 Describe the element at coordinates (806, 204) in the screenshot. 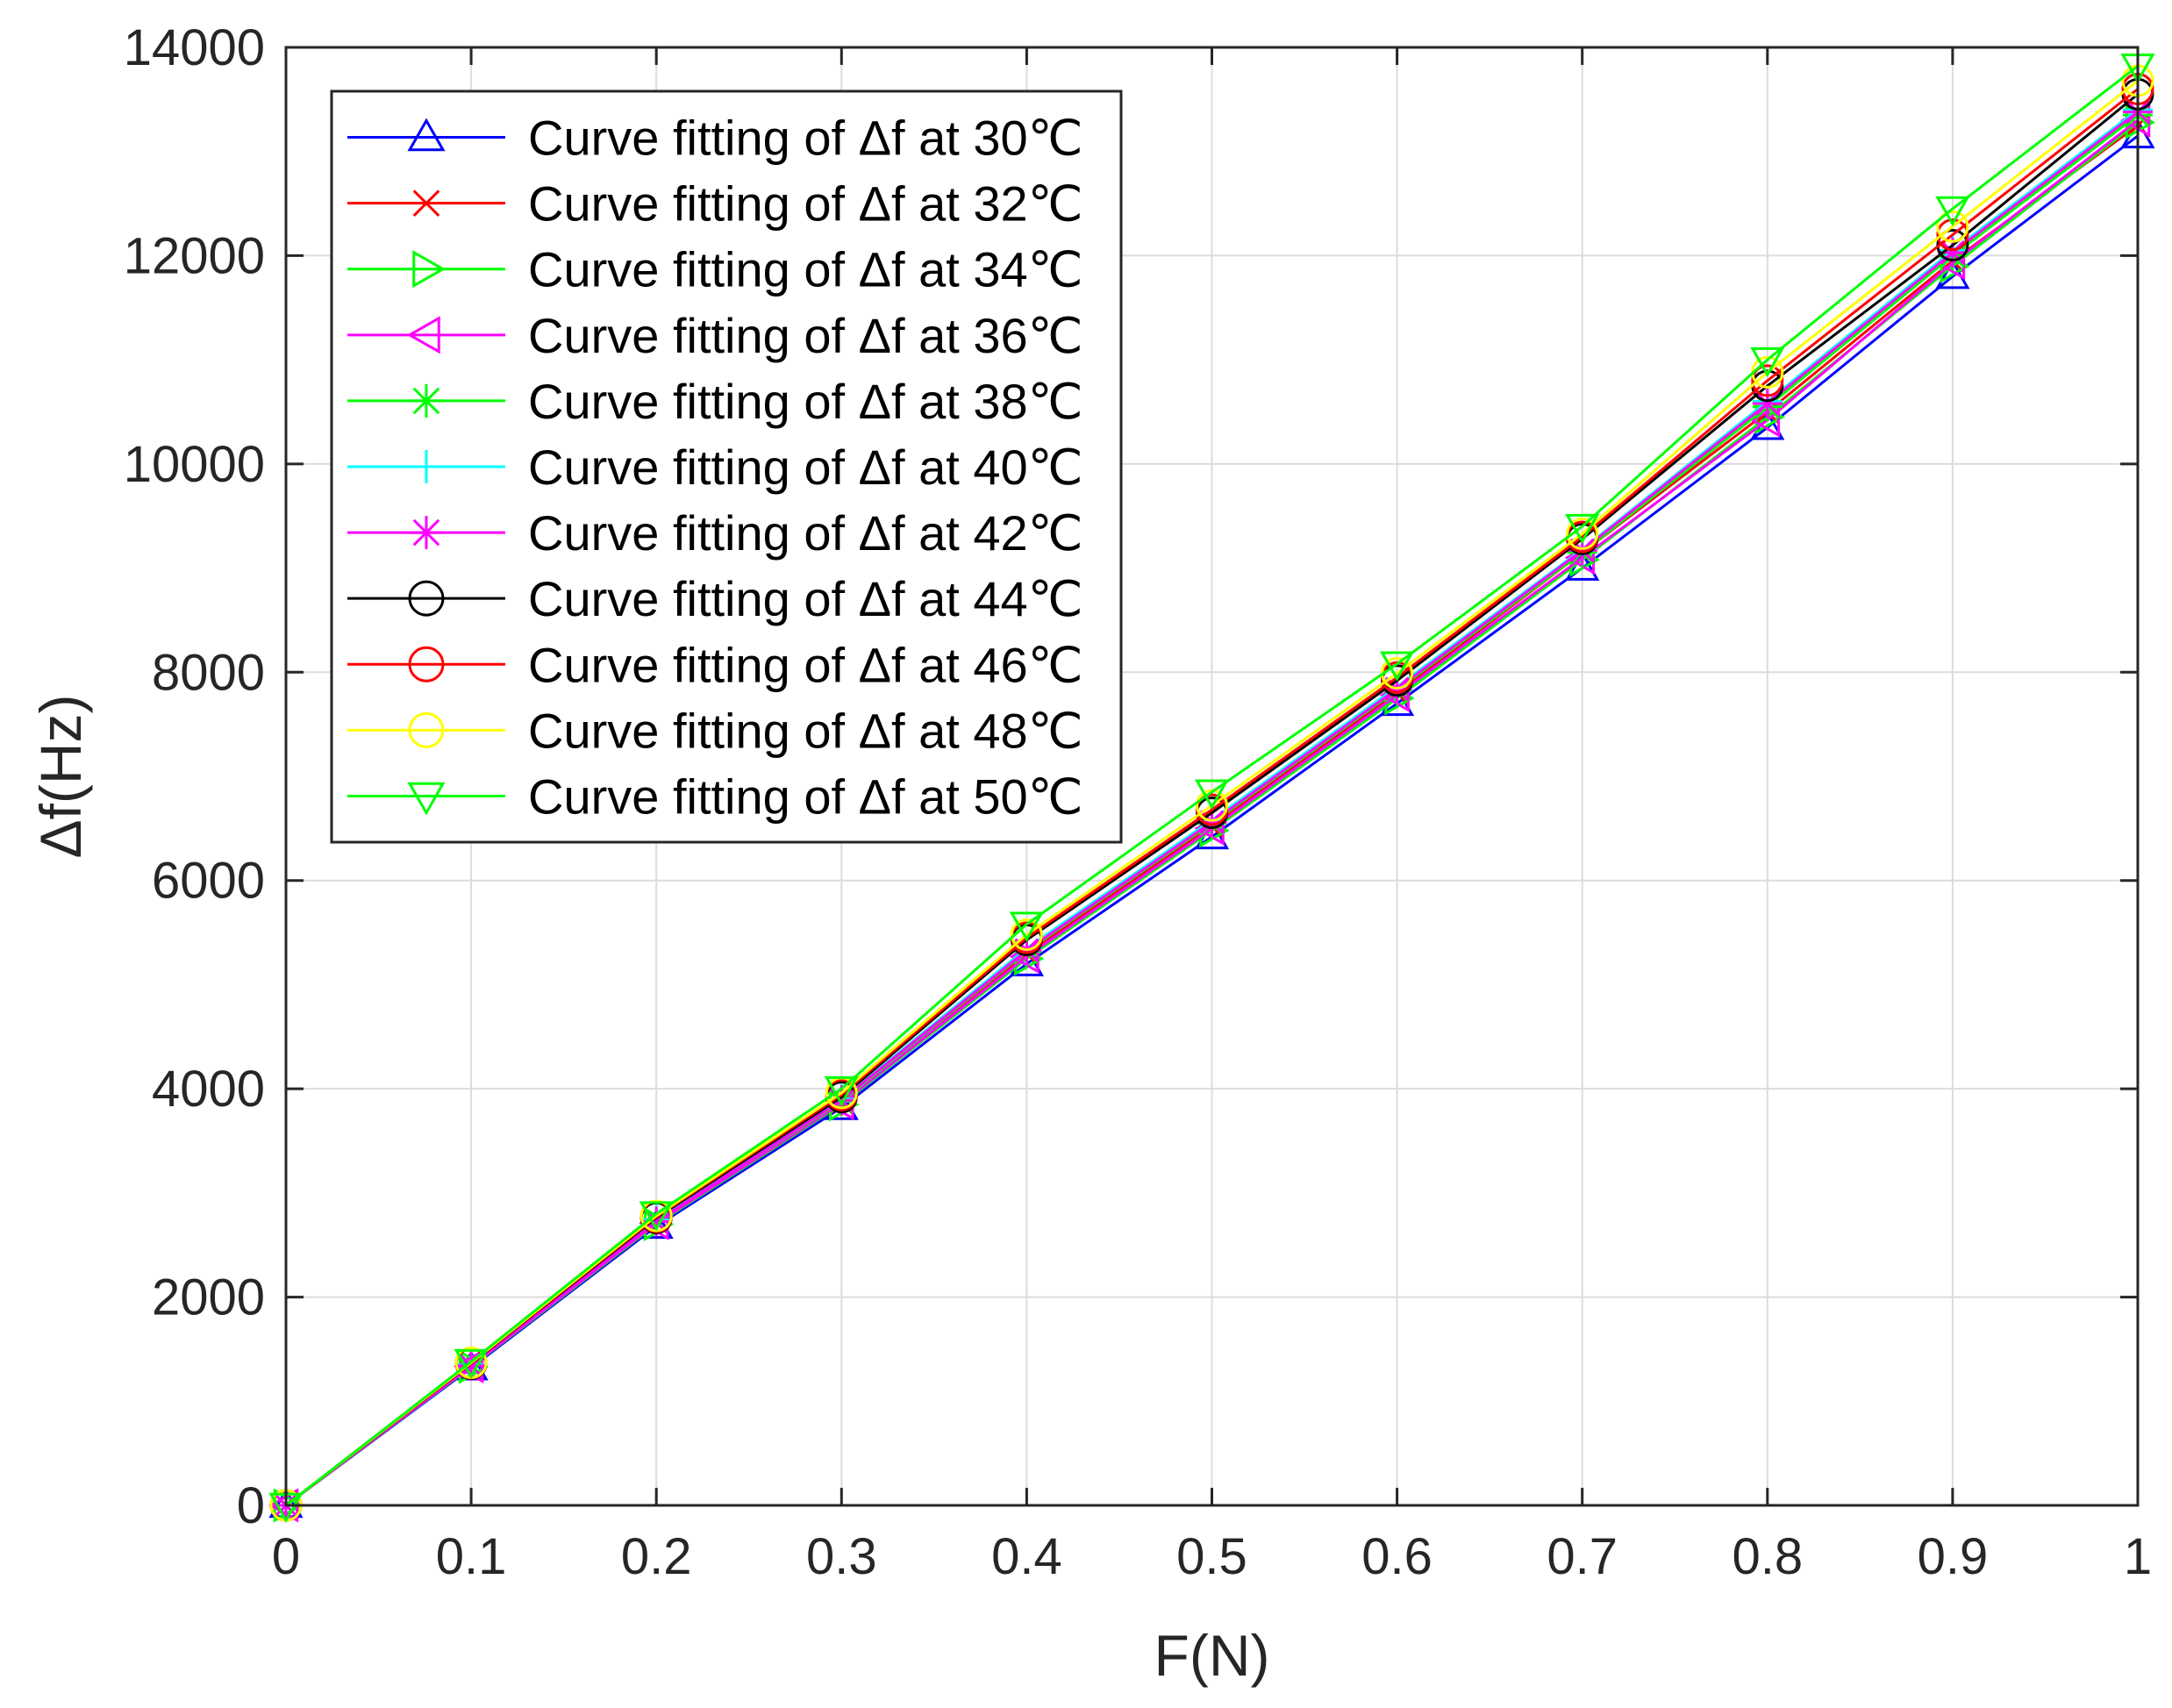

I see `legend-label: Curve fitting of Δf at 32℃` at that location.